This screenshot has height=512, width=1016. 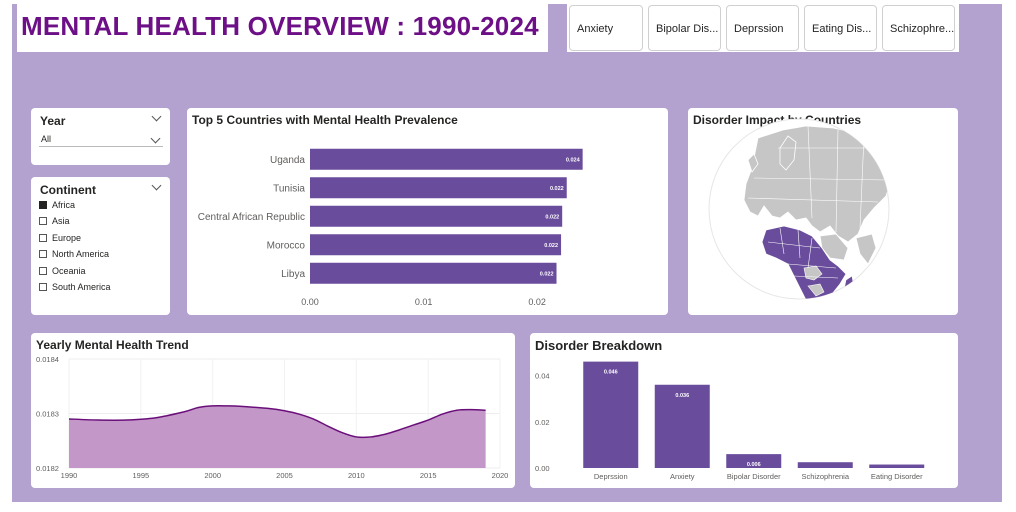 I want to click on category-label: Deprssion, so click(x=611, y=476).